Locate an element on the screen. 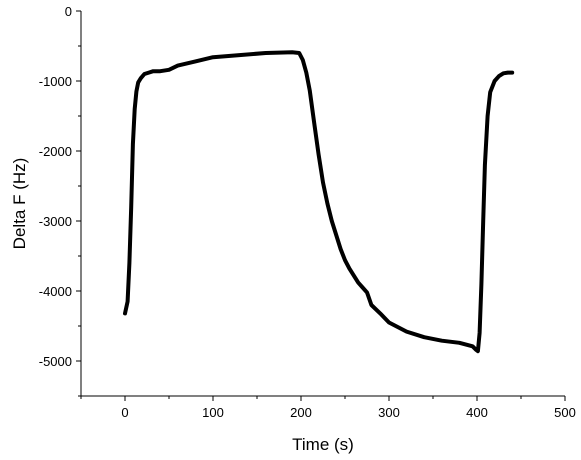  x-tick-label: 400 is located at coordinates (477, 412).